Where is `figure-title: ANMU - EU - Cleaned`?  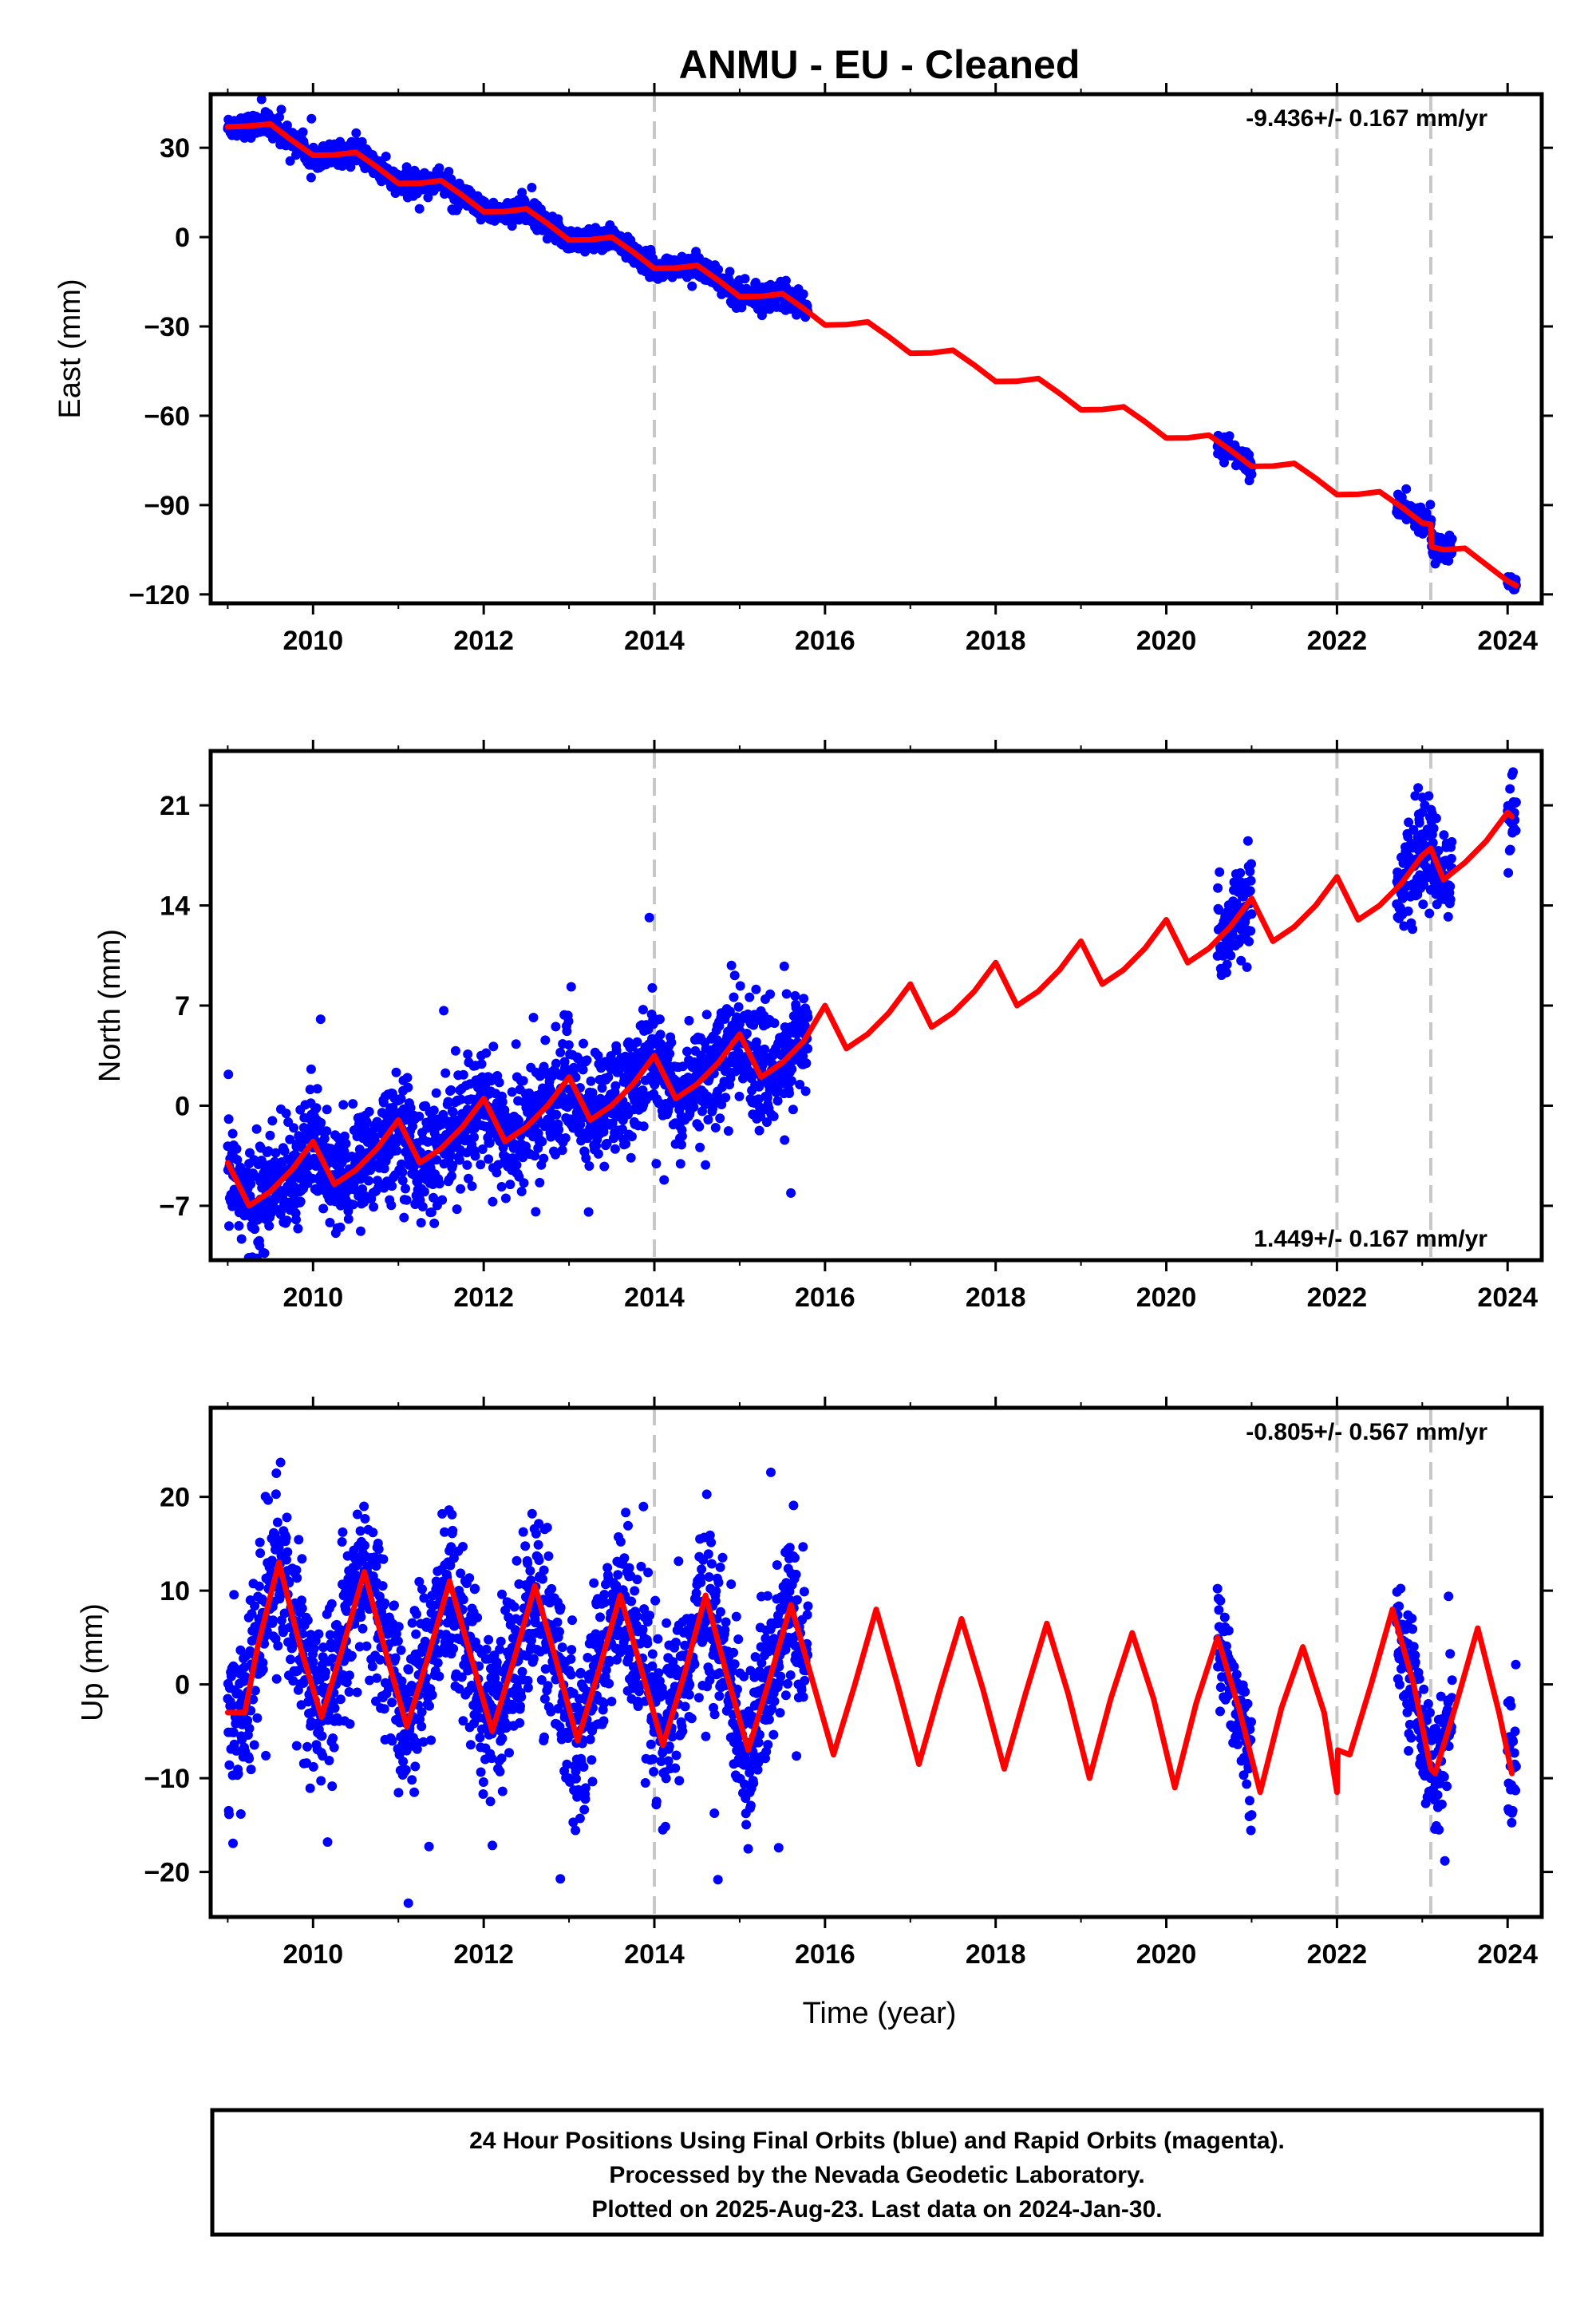 figure-title: ANMU - EU - Cleaned is located at coordinates (879, 64).